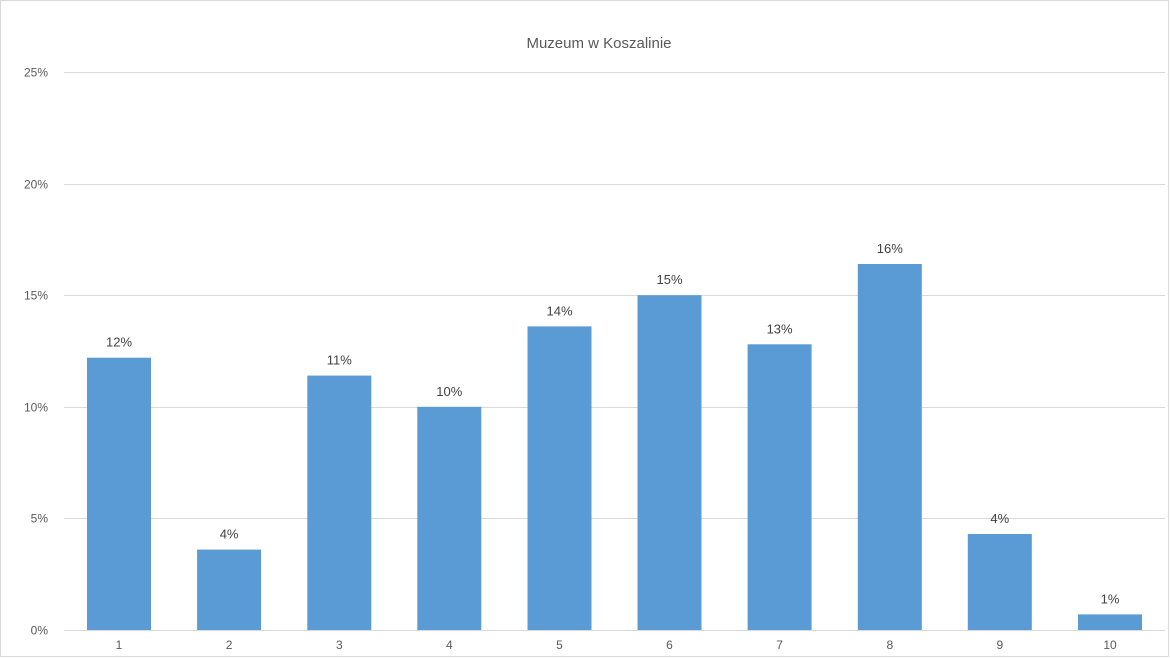  Describe the element at coordinates (890, 248) in the screenshot. I see `data-label-8: 16%` at that location.